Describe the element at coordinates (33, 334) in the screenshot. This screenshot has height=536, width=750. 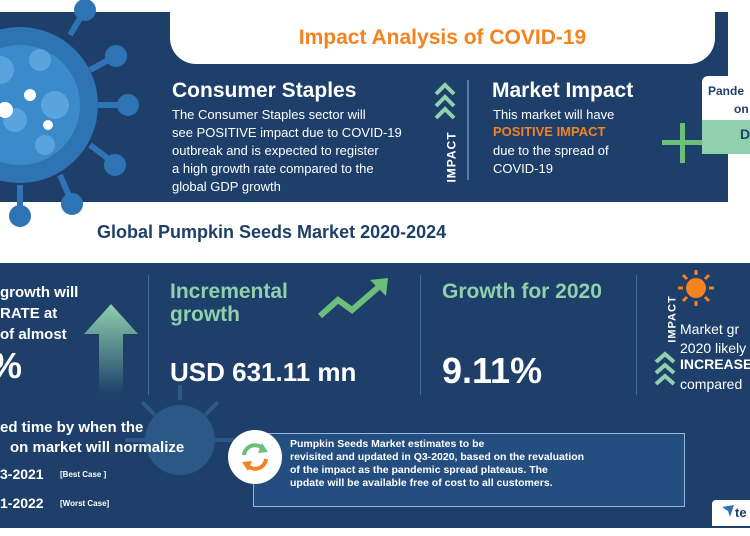
I see `growth-line: of almost` at that location.